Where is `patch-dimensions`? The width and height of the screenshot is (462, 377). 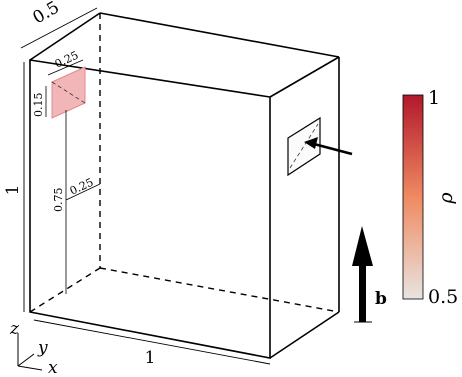
patch-dimensions is located at coordinates (73, 176).